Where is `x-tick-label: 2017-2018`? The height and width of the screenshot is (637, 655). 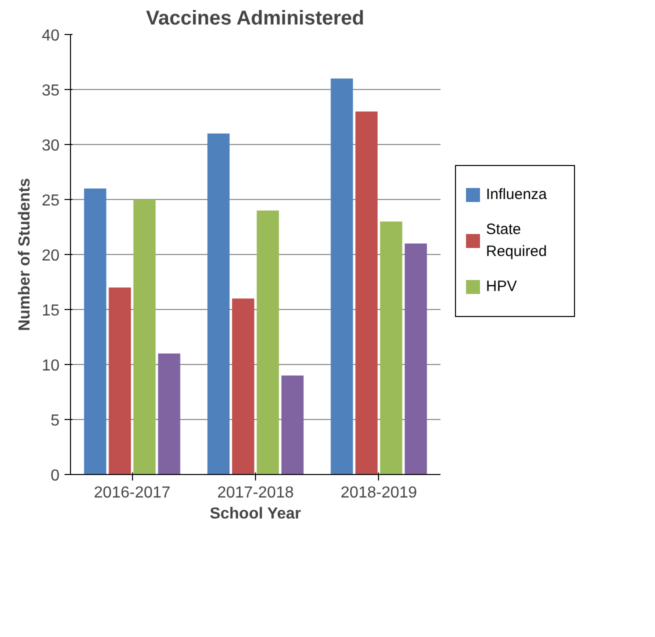
x-tick-label: 2017-2018 is located at coordinates (255, 493).